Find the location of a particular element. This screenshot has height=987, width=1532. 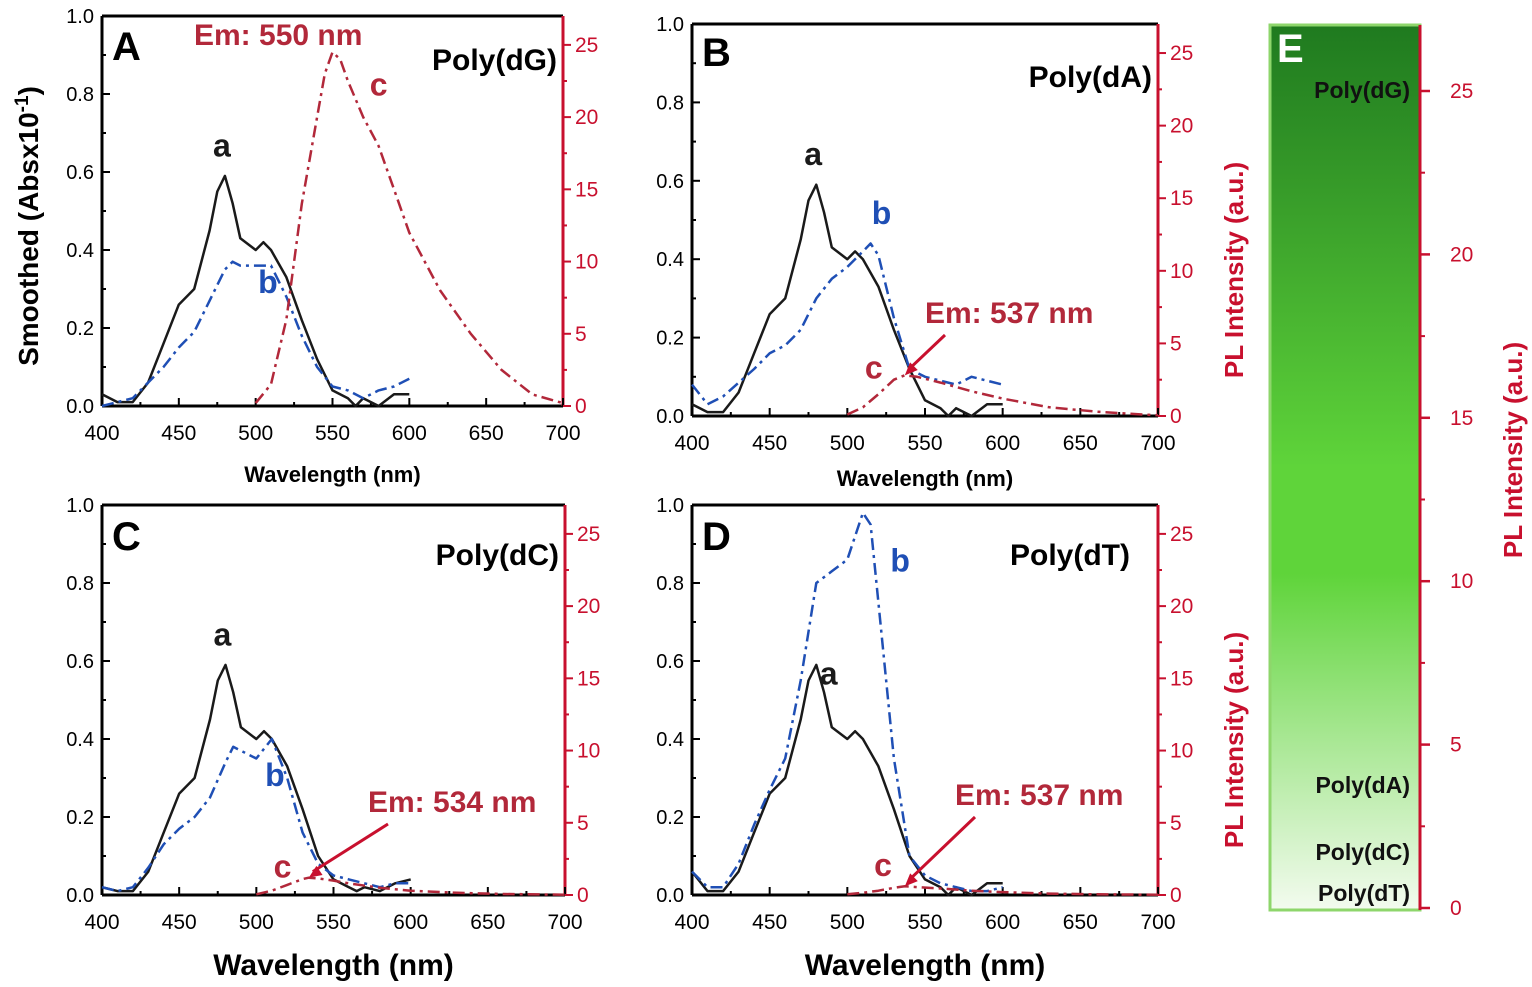

emission-annotation: Em: 534 nm is located at coordinates (452, 802).